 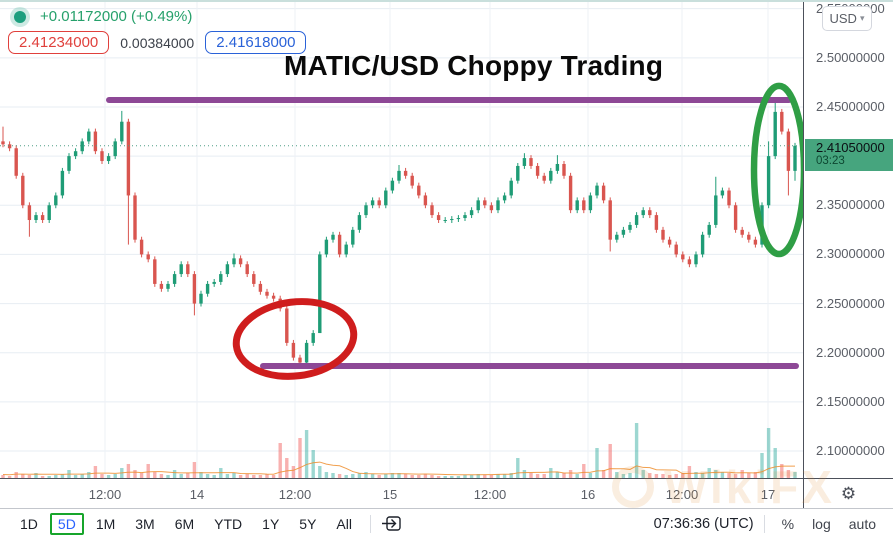 What do you see at coordinates (344, 524) in the screenshot?
I see `range-button-all: All` at bounding box center [344, 524].